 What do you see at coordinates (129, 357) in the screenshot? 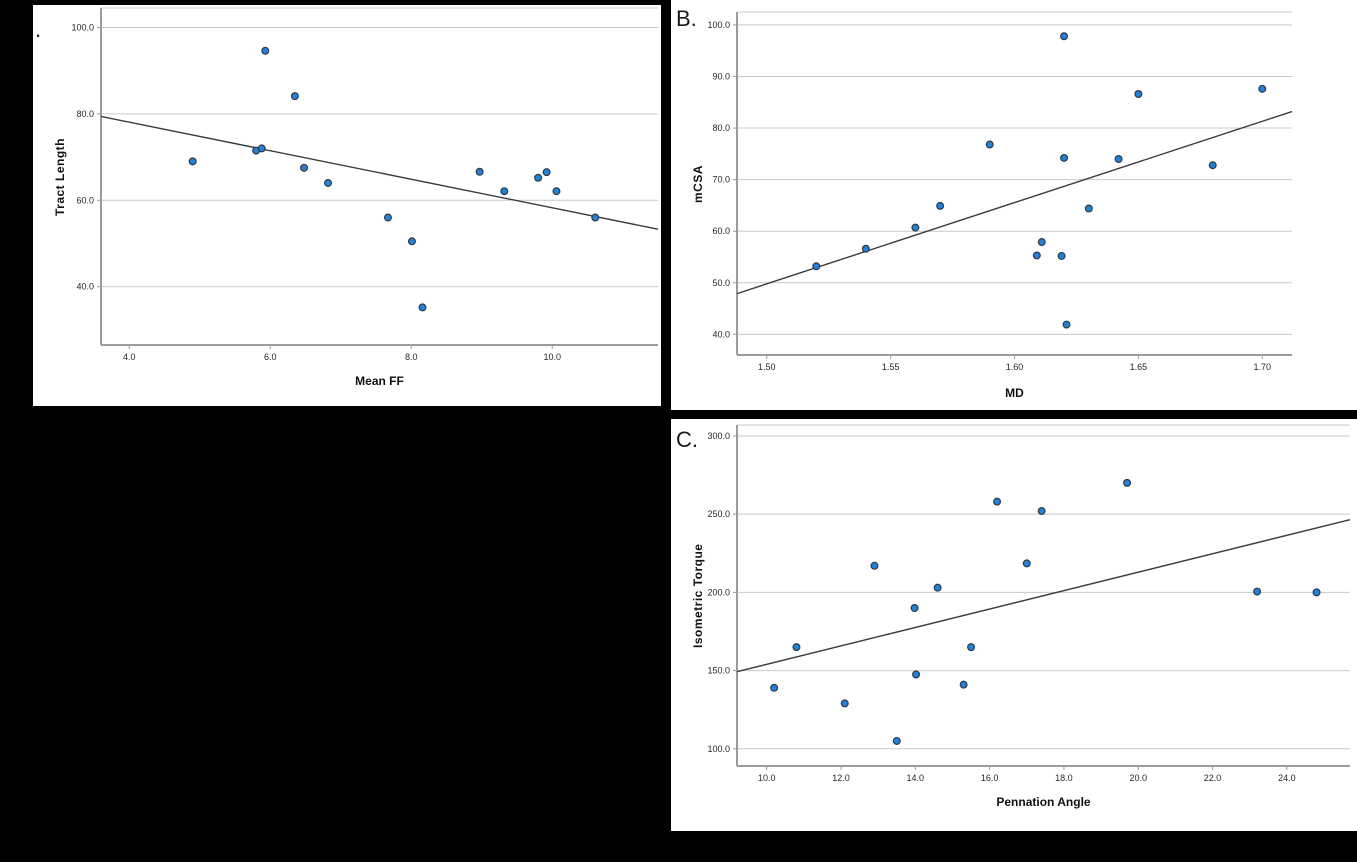
I see `x-tick-label: 4.0` at bounding box center [129, 357].